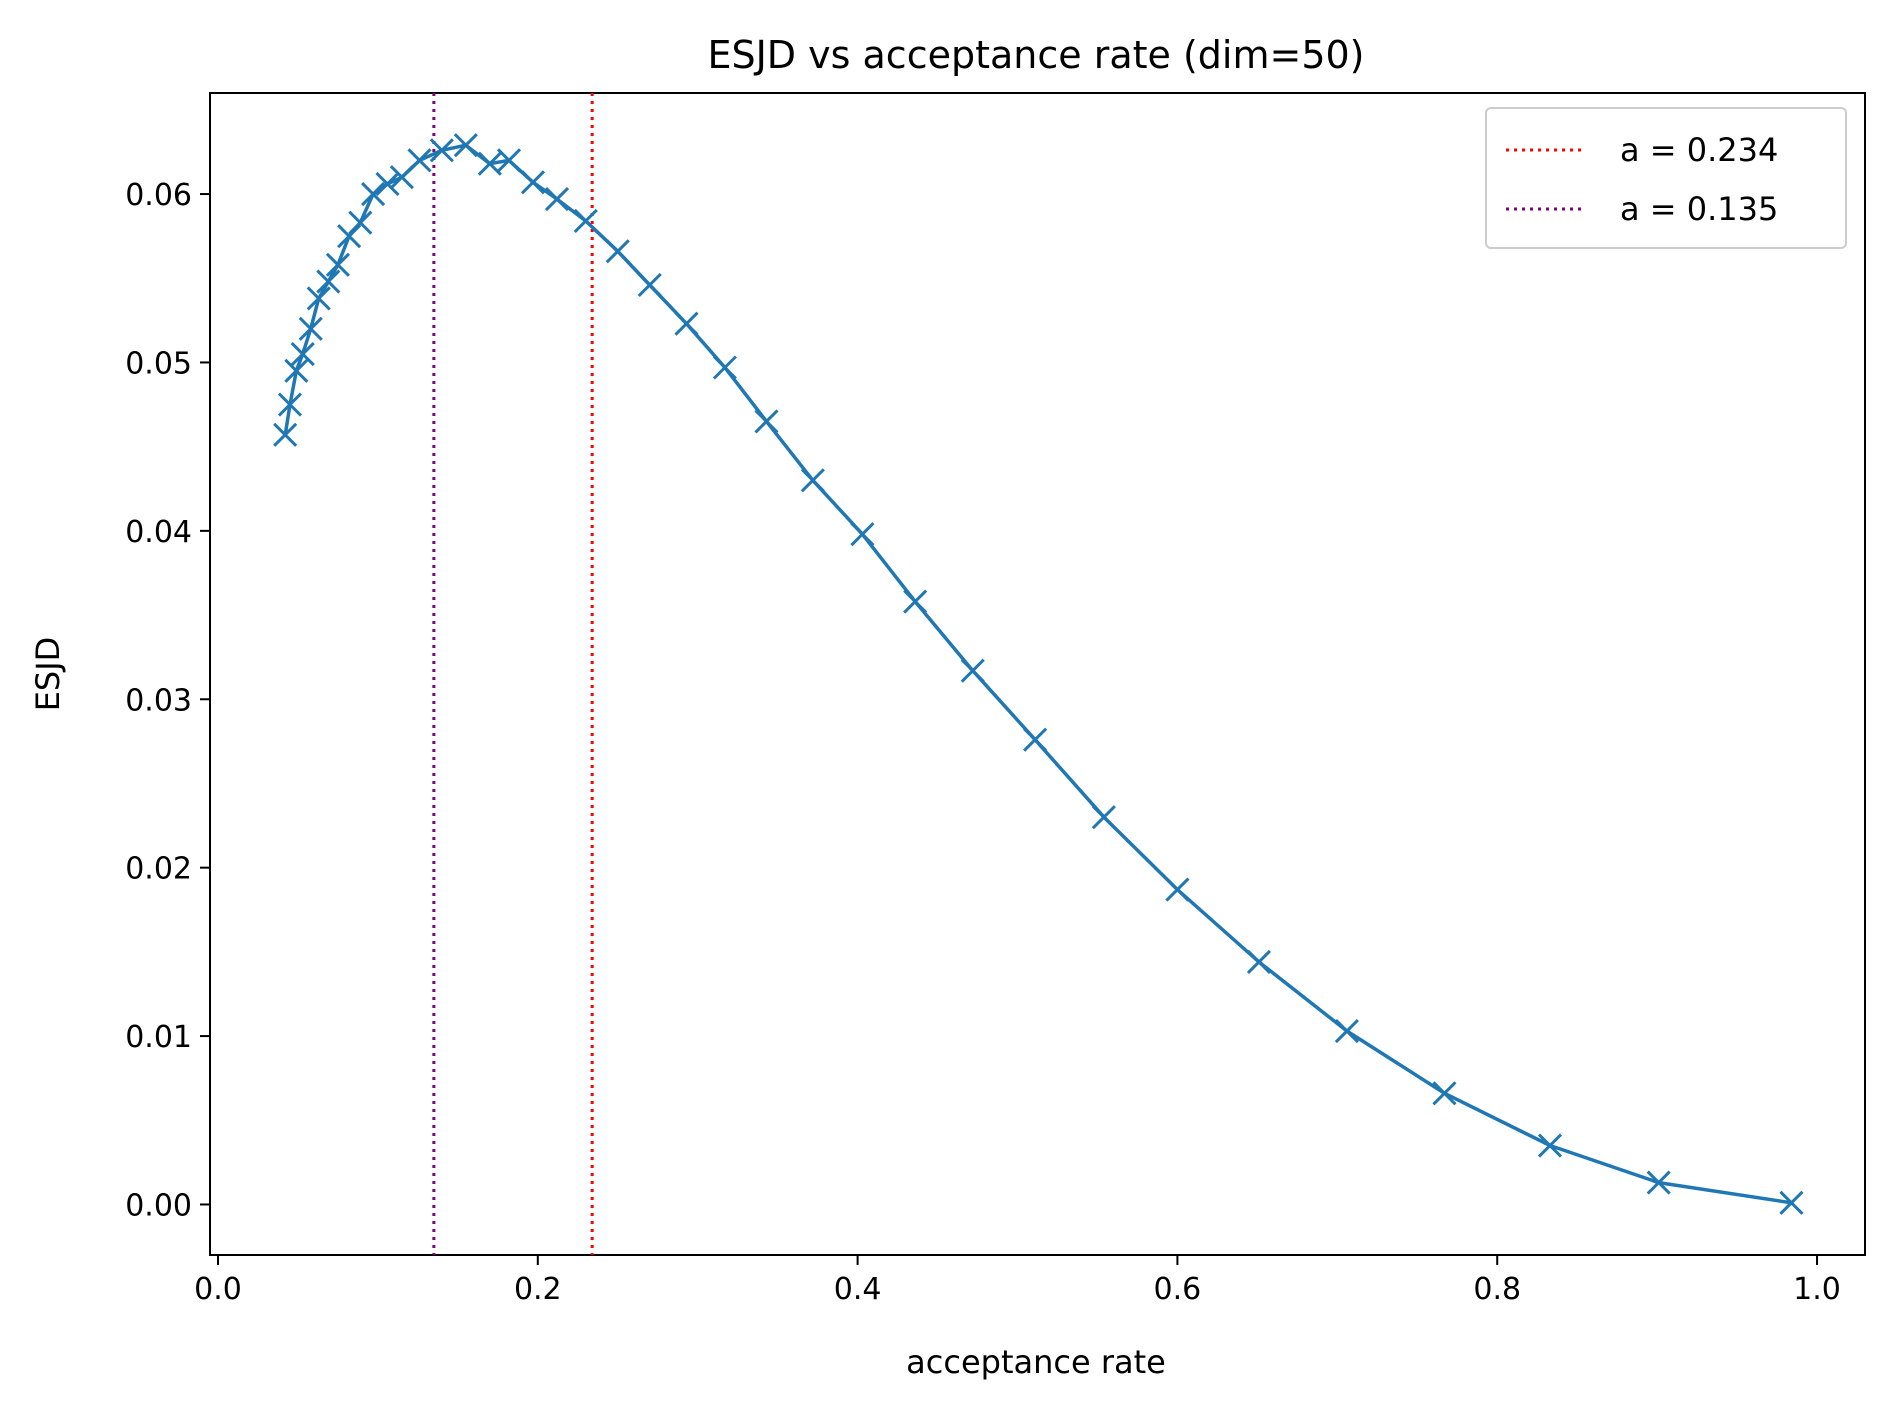 The image size is (1887, 1408). What do you see at coordinates (1699, 209) in the screenshot?
I see `legend-label-purple: a = 0.135` at bounding box center [1699, 209].